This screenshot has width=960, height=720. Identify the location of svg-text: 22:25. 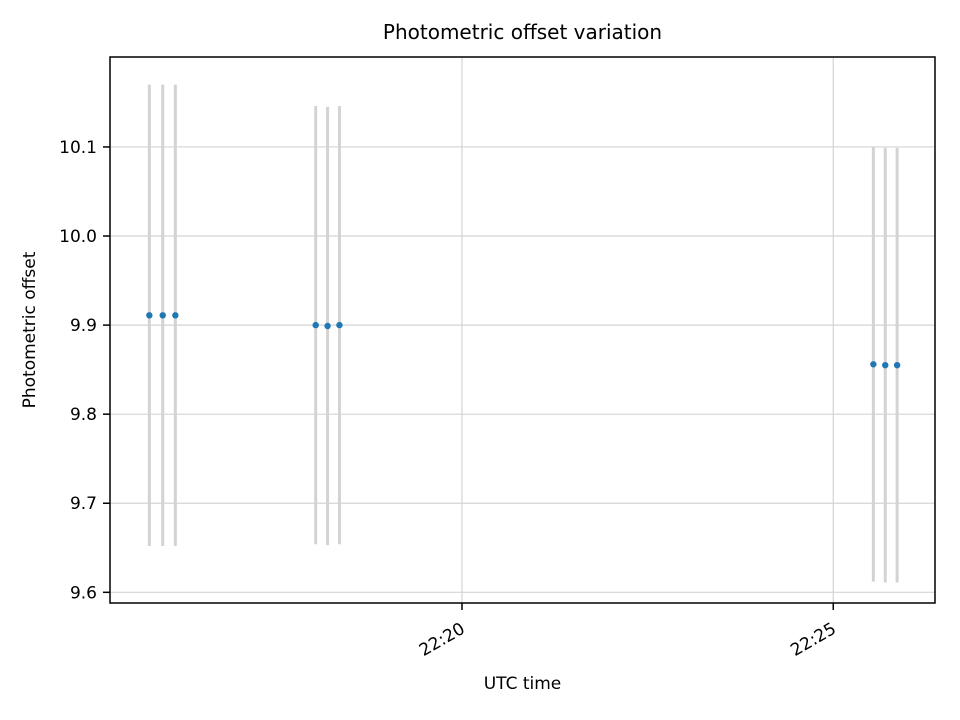
(813, 640).